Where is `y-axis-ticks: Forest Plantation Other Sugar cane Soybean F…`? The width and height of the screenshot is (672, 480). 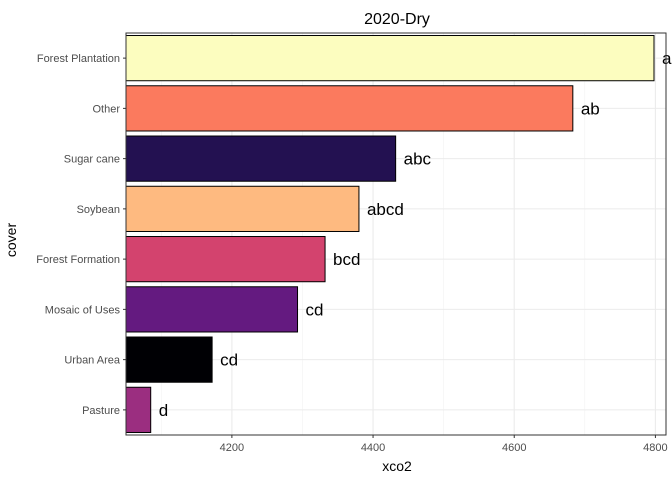
y-axis-ticks: Forest Plantation Other Sugar cane Soybean F… is located at coordinates (81, 235).